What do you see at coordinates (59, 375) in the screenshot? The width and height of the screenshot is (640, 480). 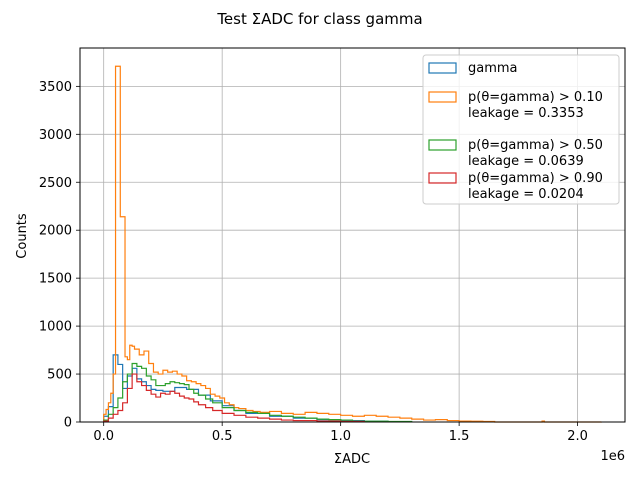 I see `y-tick-label: 500` at bounding box center [59, 375].